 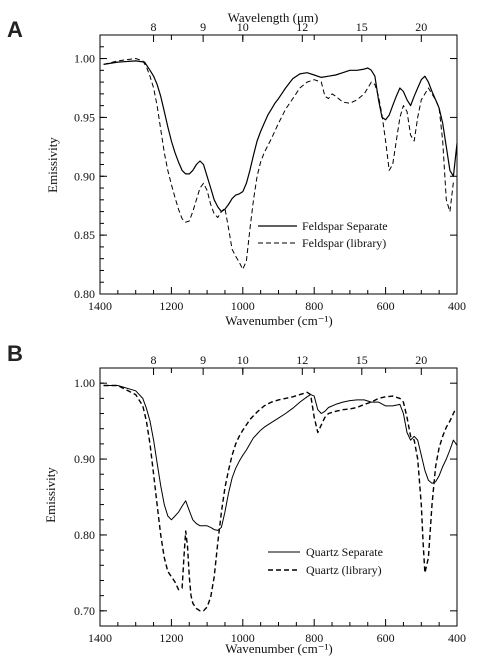 What do you see at coordinates (243, 638) in the screenshot?
I see `x-tick-label-b-2: 1000` at bounding box center [243, 638].